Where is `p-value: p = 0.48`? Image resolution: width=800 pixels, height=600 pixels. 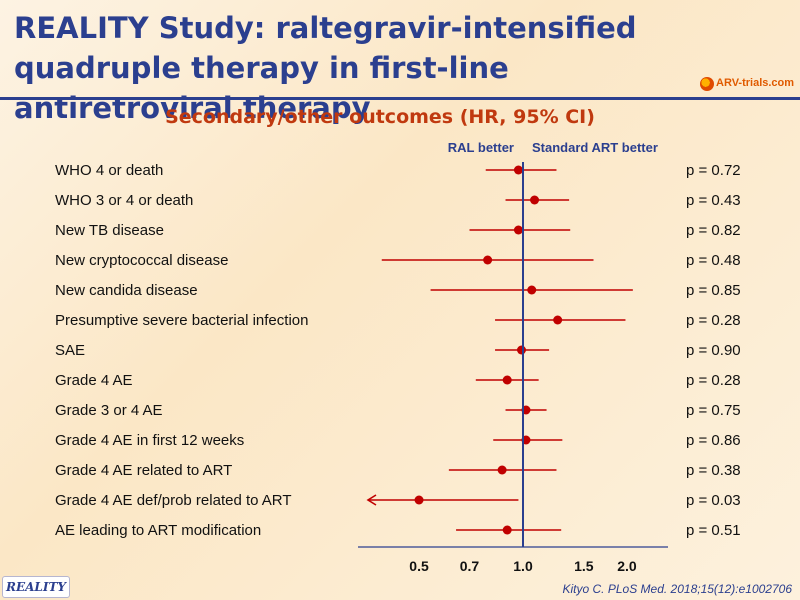
p-value: p = 0.48 is located at coordinates (713, 260).